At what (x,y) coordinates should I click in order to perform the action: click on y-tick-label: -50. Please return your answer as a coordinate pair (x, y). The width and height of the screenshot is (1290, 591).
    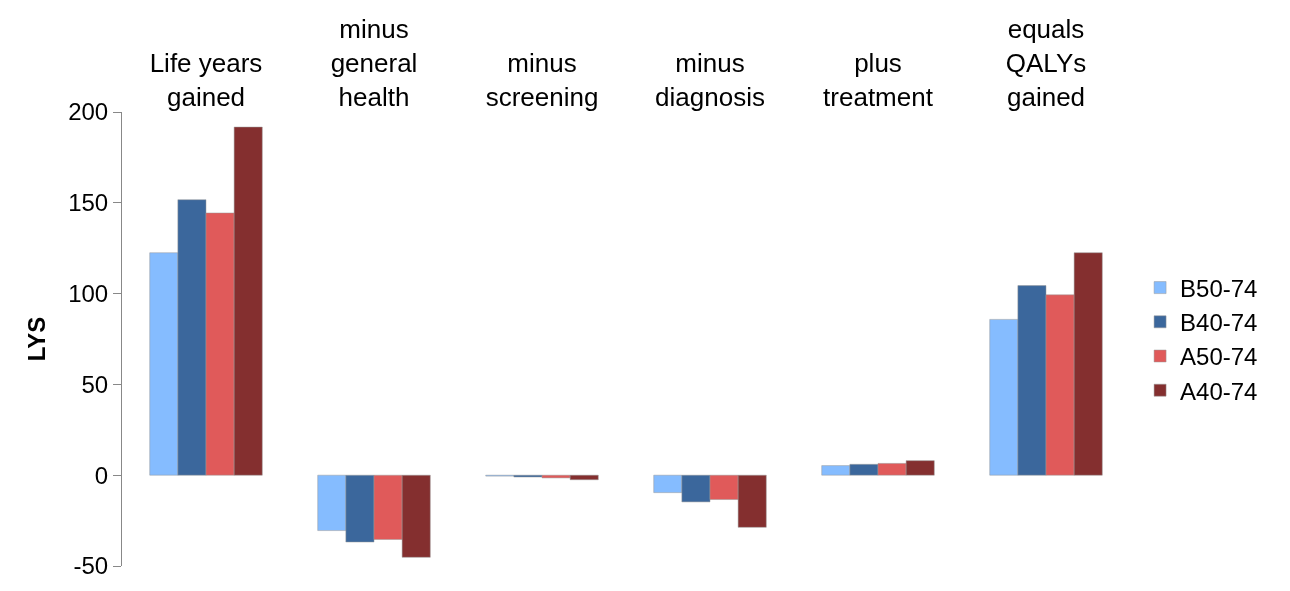
    Looking at the image, I should click on (91, 566).